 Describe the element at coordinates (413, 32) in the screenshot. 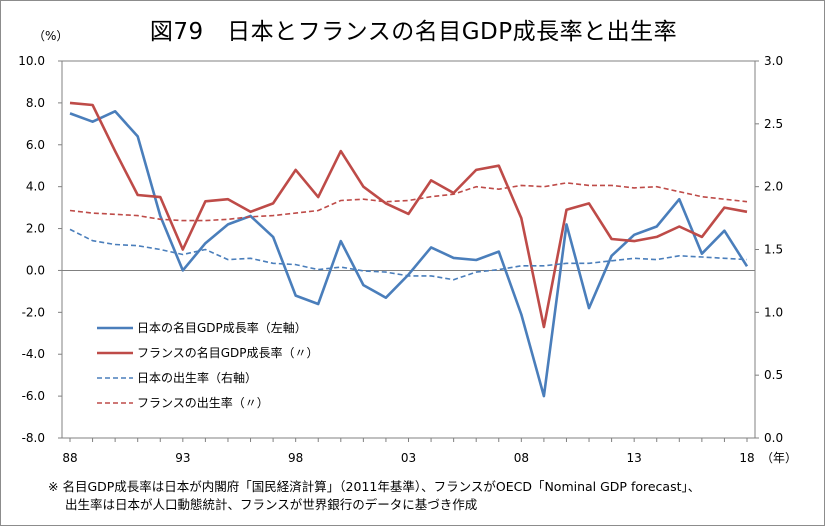

I see `chart-title: 図79 日本とフランスの名目GDP成長率と出生率` at that location.